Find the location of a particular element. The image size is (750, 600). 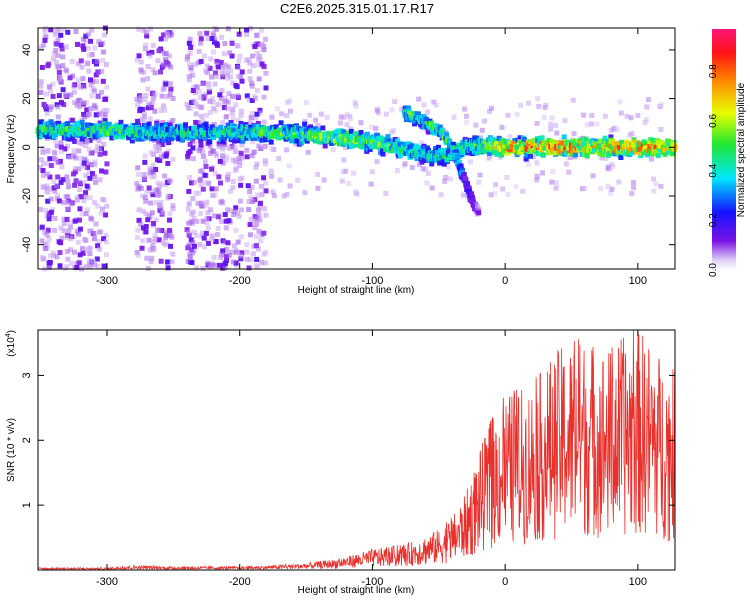

spectrogram-y-tick-label--40: -40 is located at coordinates (27, 245).